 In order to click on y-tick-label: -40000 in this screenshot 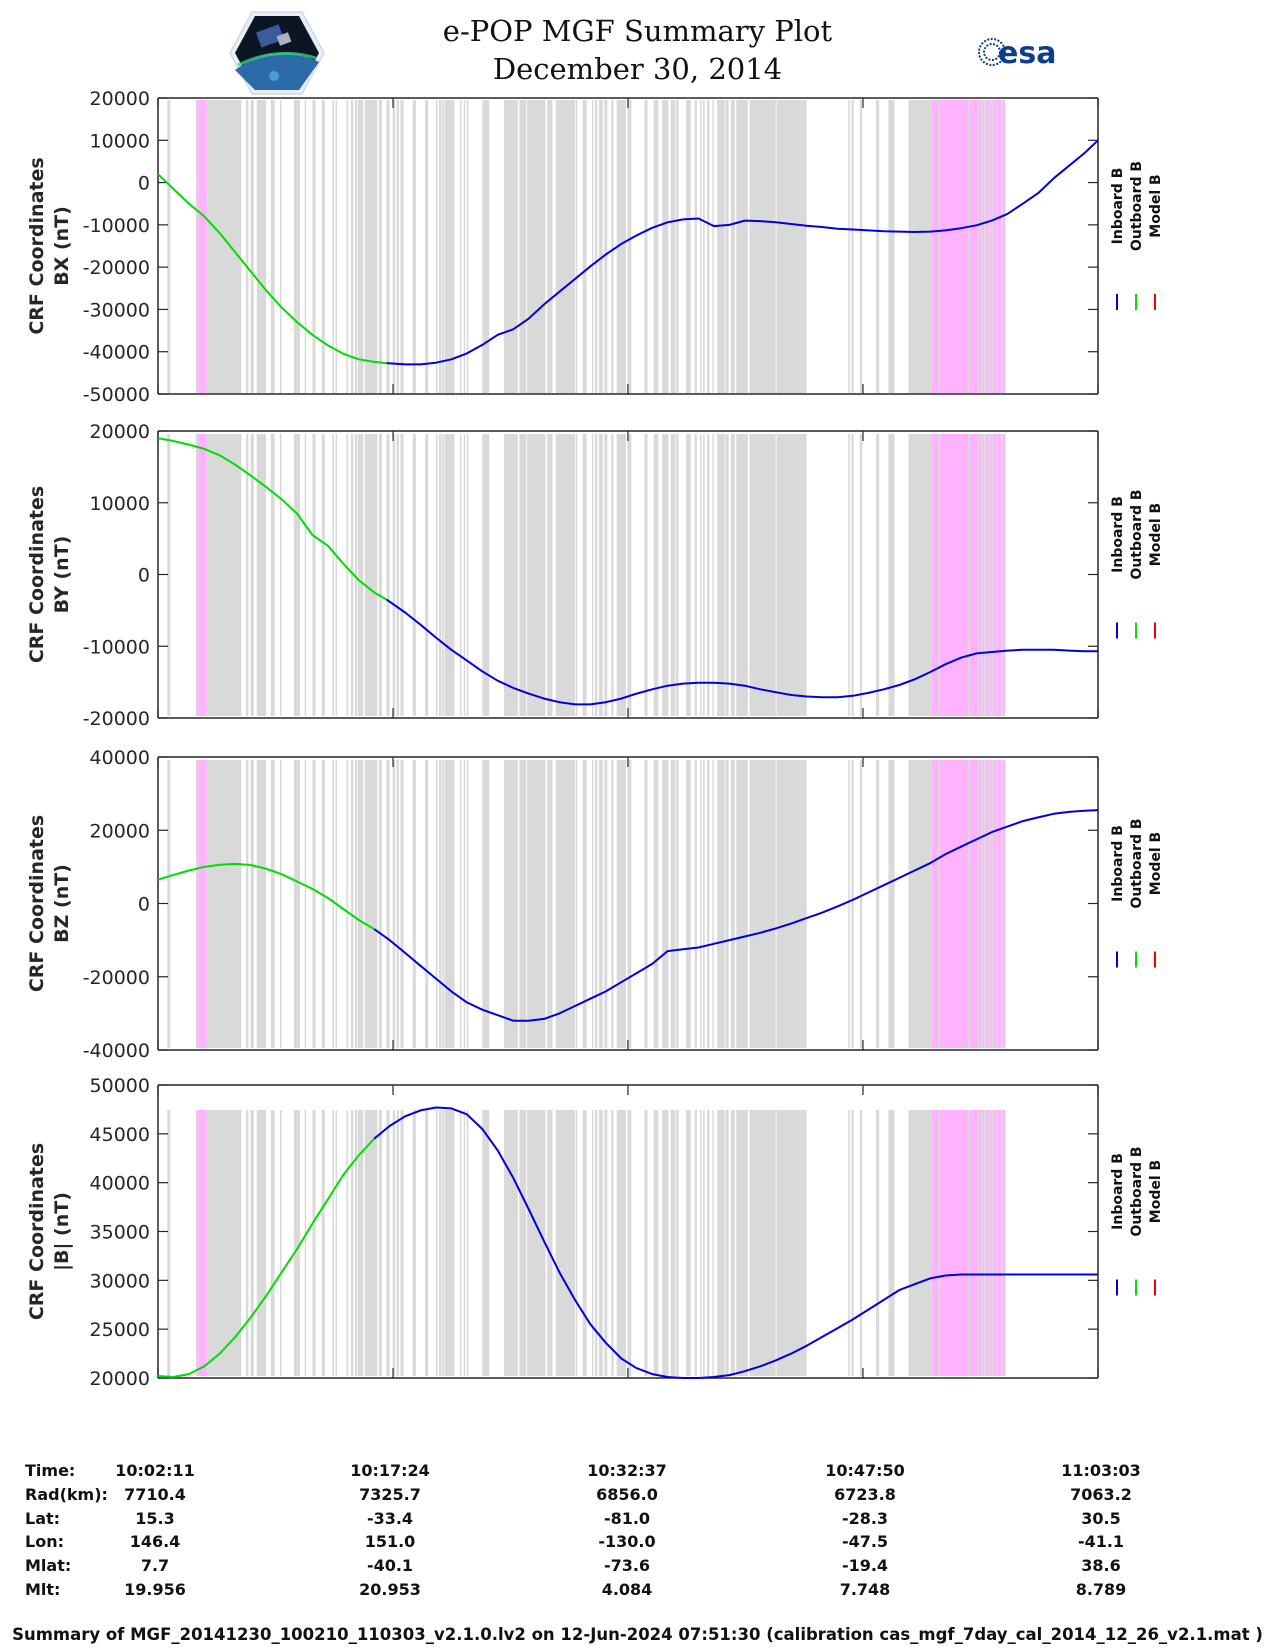, I will do `click(116, 1051)`.